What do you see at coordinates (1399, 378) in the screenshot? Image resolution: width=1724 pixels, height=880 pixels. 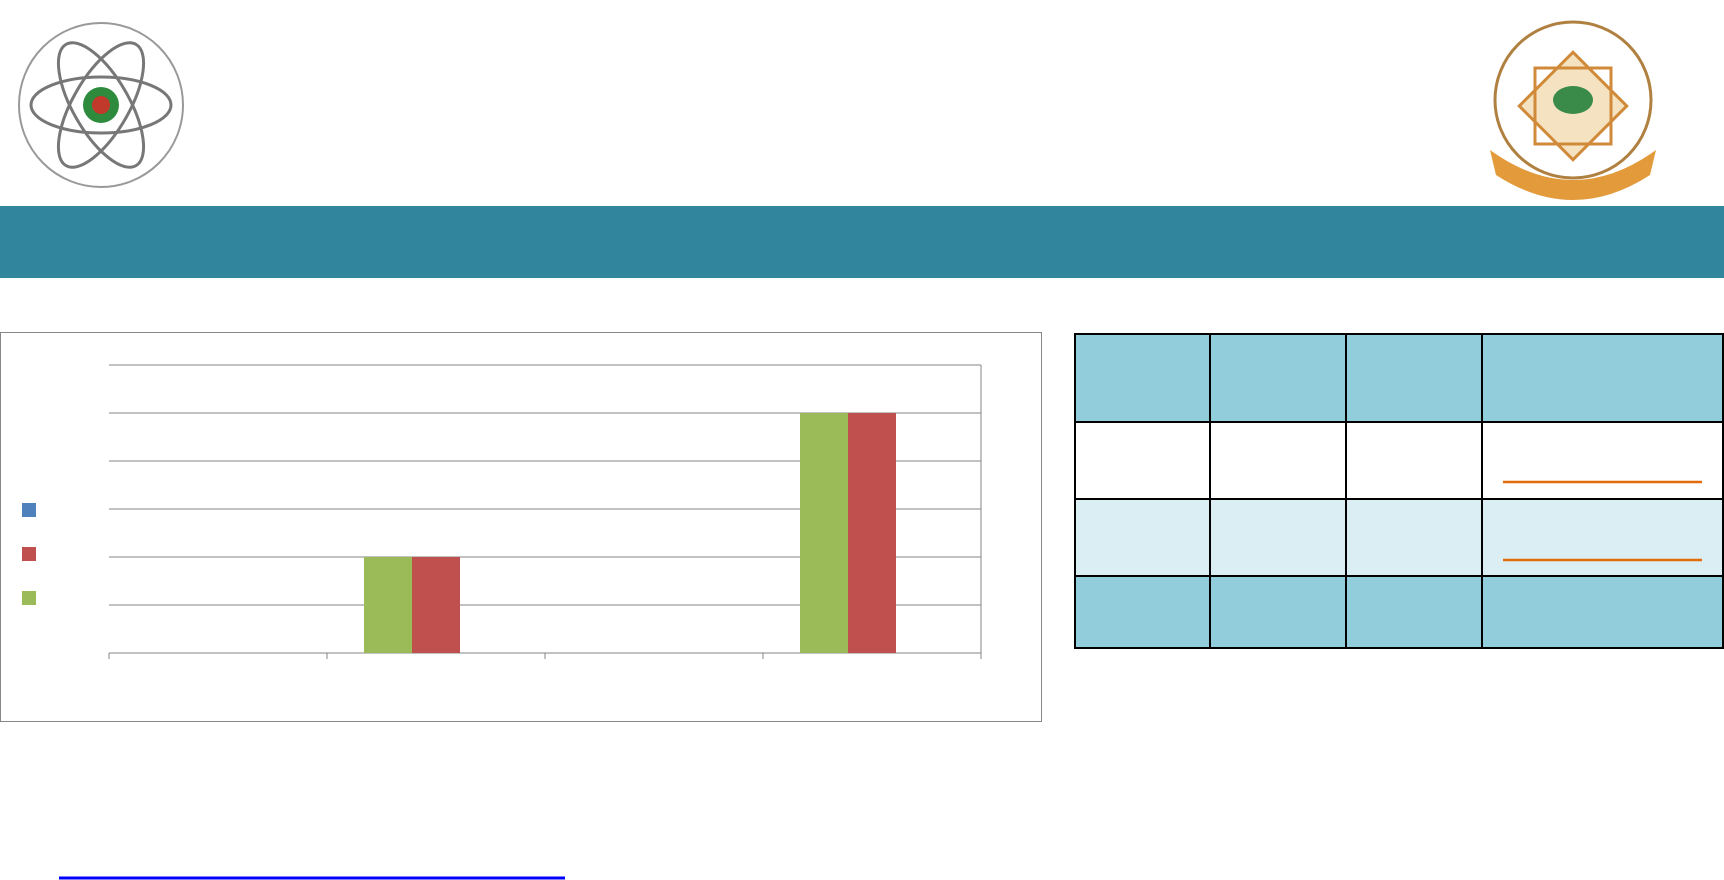 I see `table-header` at bounding box center [1399, 378].